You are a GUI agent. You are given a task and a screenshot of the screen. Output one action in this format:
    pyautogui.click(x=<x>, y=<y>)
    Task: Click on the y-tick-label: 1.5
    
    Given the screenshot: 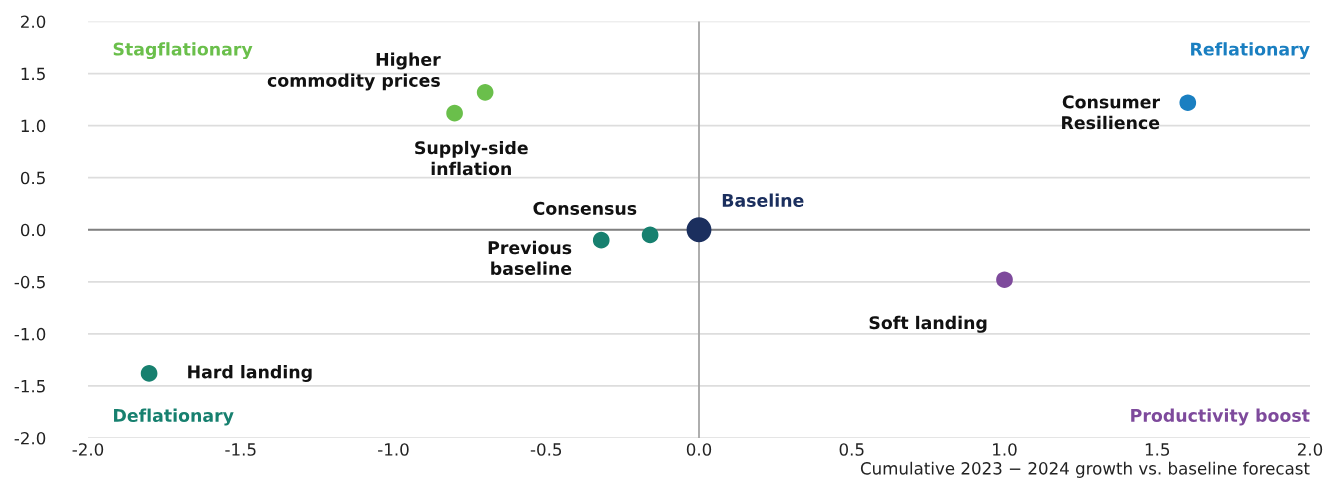 What is the action you would take?
    pyautogui.click(x=33, y=74)
    